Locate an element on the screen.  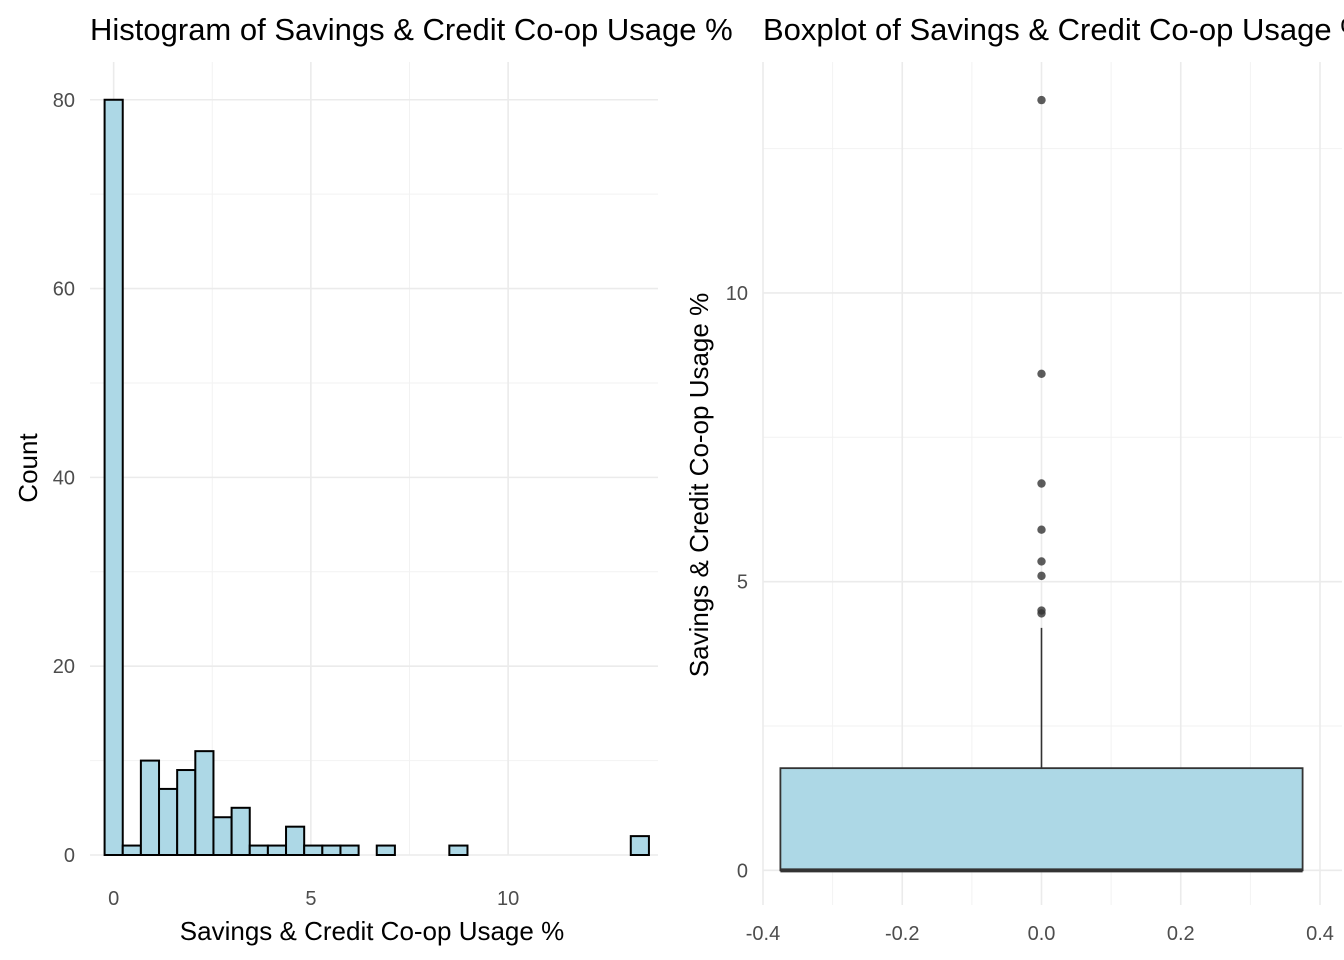
boxplot-y-tick-label: 5 is located at coordinates (742, 583).